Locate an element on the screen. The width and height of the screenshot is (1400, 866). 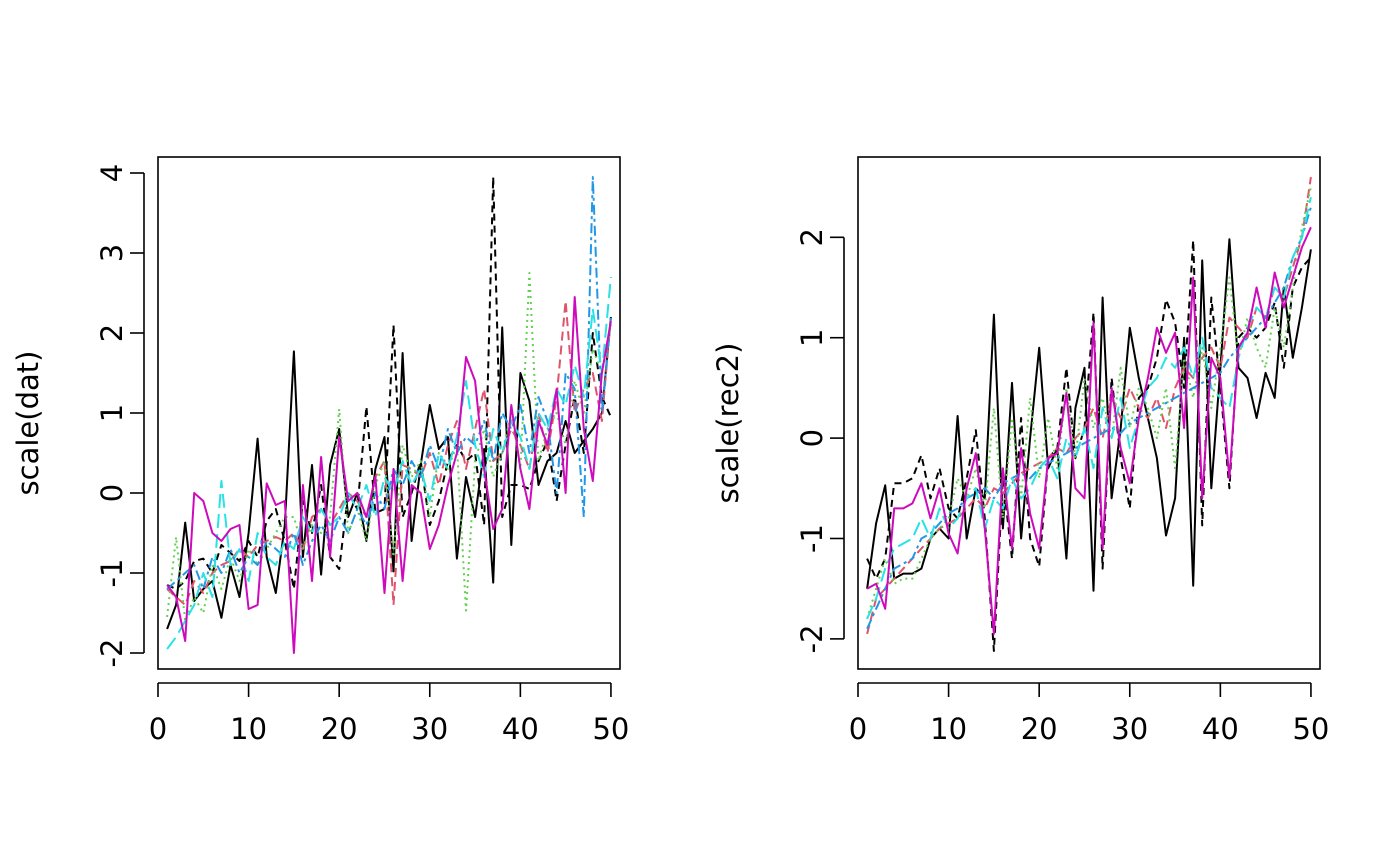
y-tick-label: 4 is located at coordinates (112, 173).